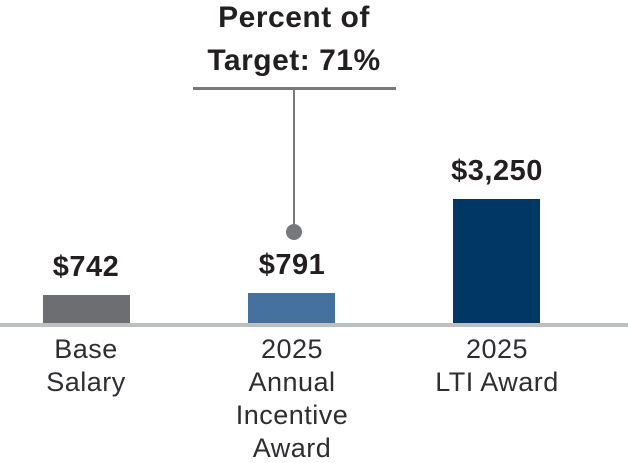 This screenshot has height=463, width=628. What do you see at coordinates (294, 39) in the screenshot?
I see `annotation-percent-of-target-text: Percent of Target: 71%` at bounding box center [294, 39].